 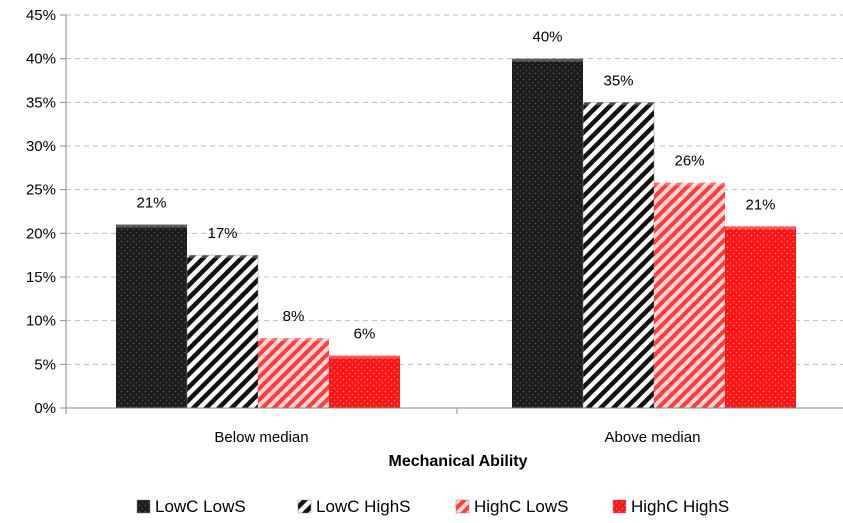 I want to click on legend: LowC LowS LowC HighS HighC LowS HighC HighS, so click(x=432, y=506).